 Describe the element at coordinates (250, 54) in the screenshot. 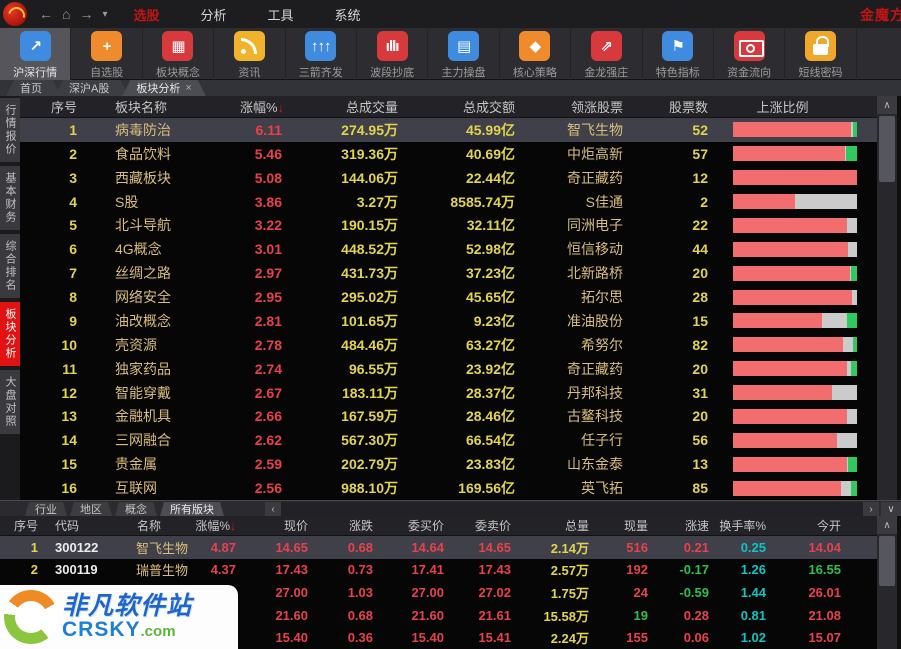

I see `toolbar-button: 资讯` at that location.